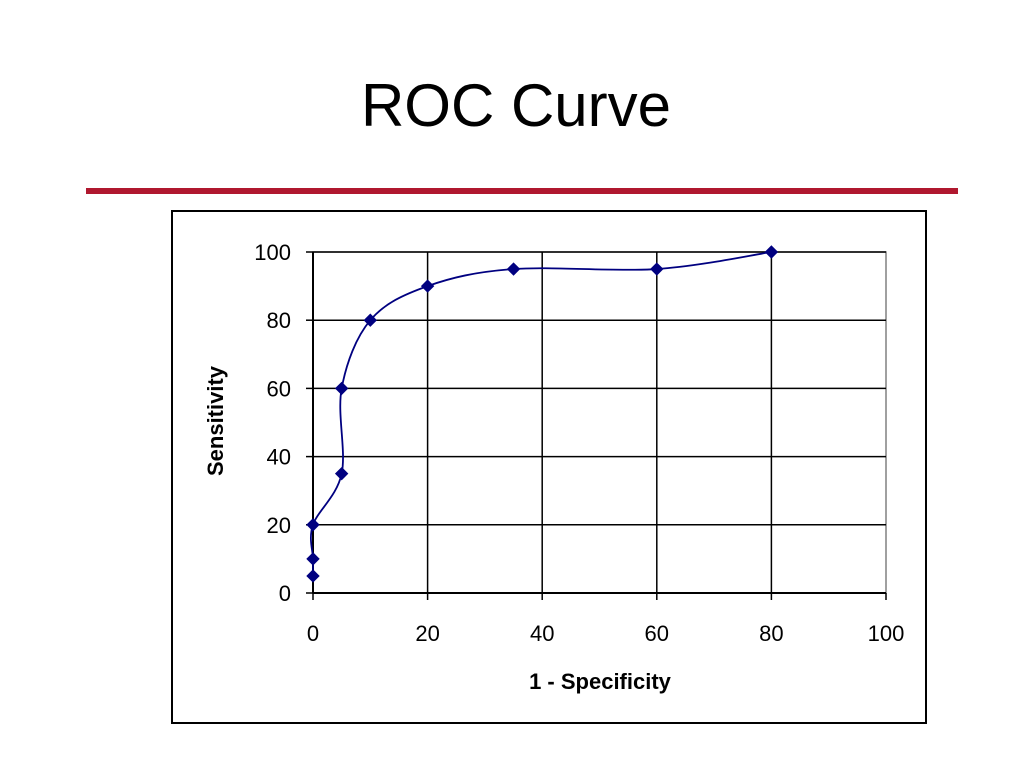 The width and height of the screenshot is (1024, 768). What do you see at coordinates (279, 388) in the screenshot?
I see `y-tick-label: 60` at bounding box center [279, 388].